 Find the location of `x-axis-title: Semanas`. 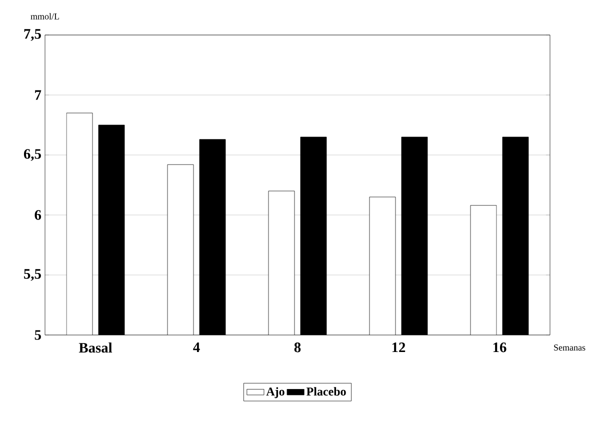

x-axis-title: Semanas is located at coordinates (570, 347).